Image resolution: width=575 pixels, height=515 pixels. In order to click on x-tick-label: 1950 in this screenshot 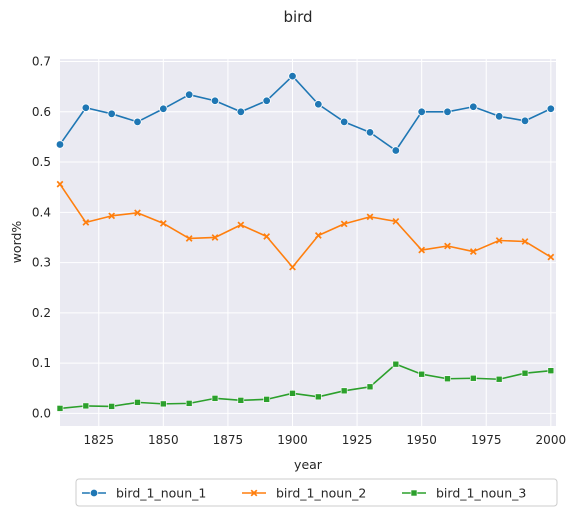, I will do `click(421, 440)`.